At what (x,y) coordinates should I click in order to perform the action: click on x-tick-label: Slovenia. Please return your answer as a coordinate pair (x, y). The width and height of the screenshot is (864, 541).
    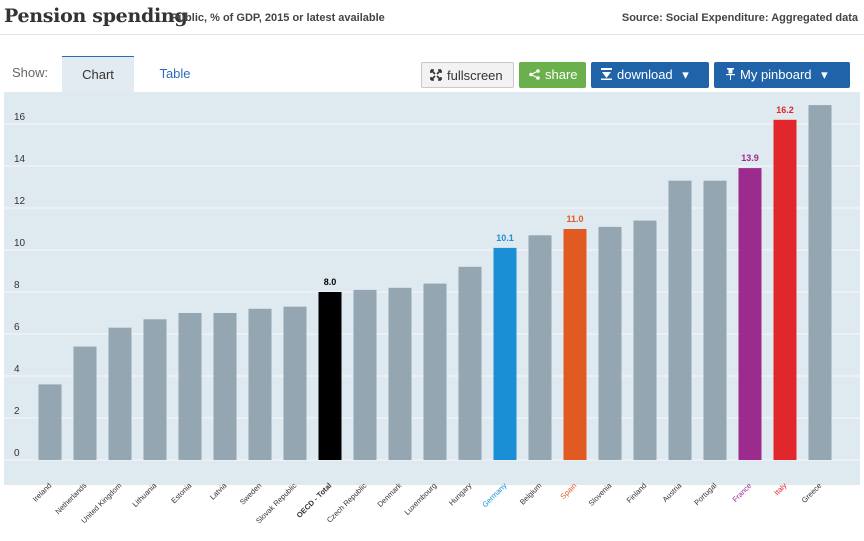
    Looking at the image, I should click on (600, 493).